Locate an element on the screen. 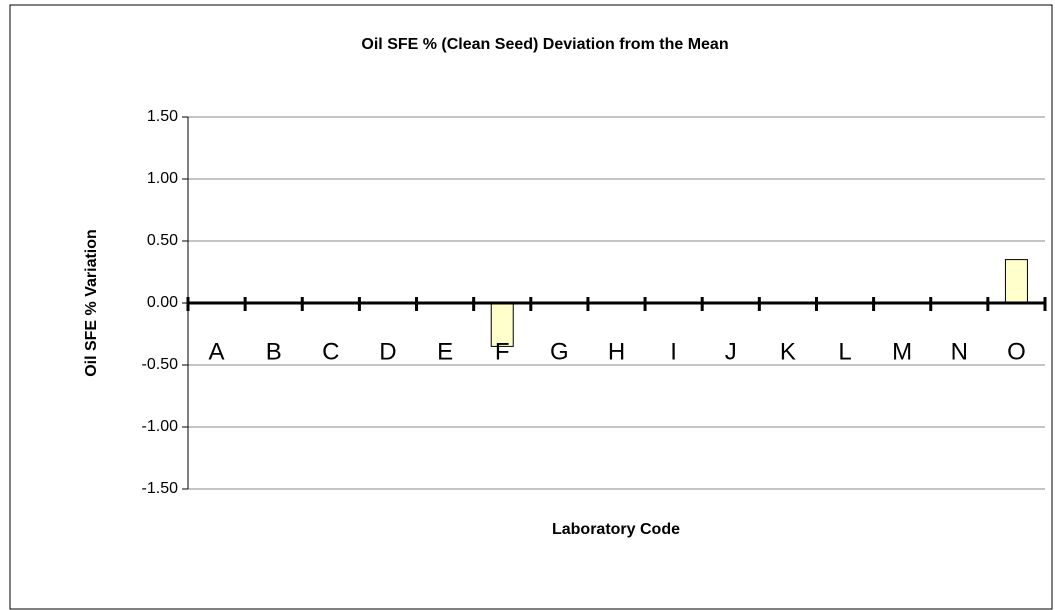  x-tick-label: N is located at coordinates (959, 351).